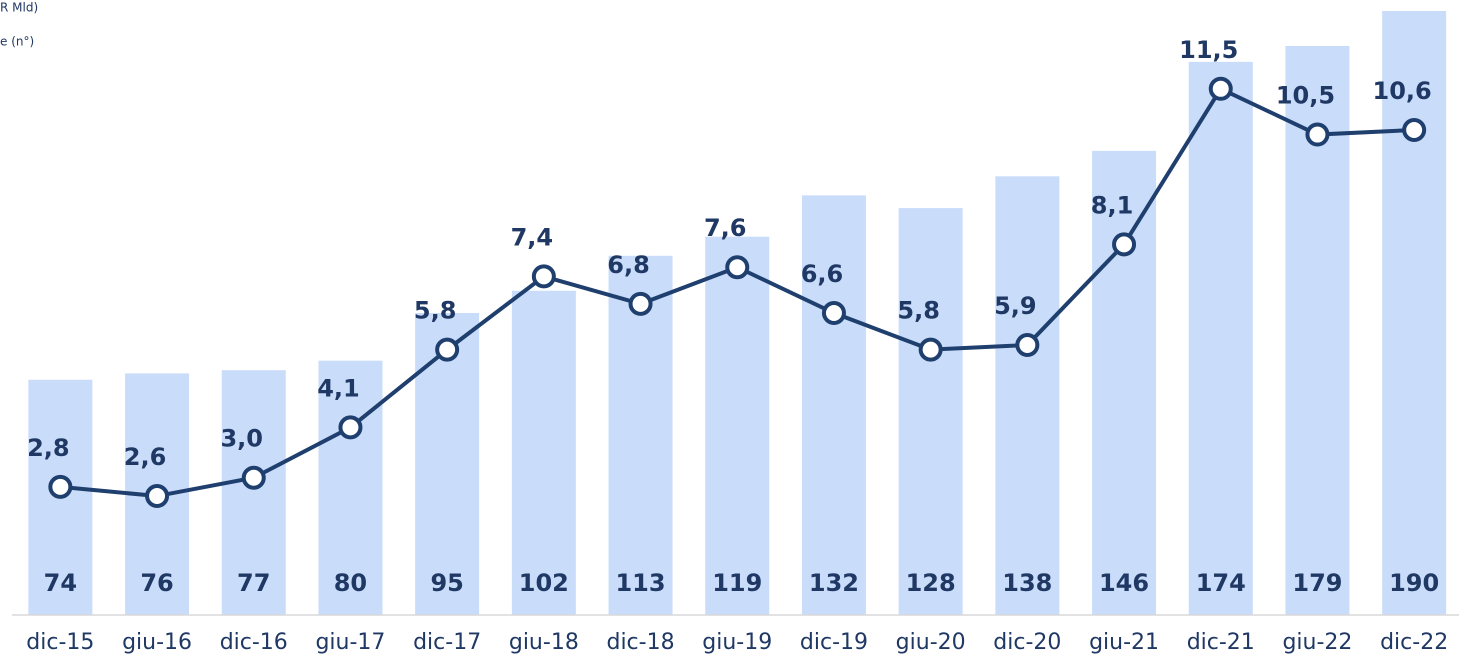 The width and height of the screenshot is (1459, 665). Describe the element at coordinates (822, 274) in the screenshot. I see `line-value-label: 6,6` at that location.